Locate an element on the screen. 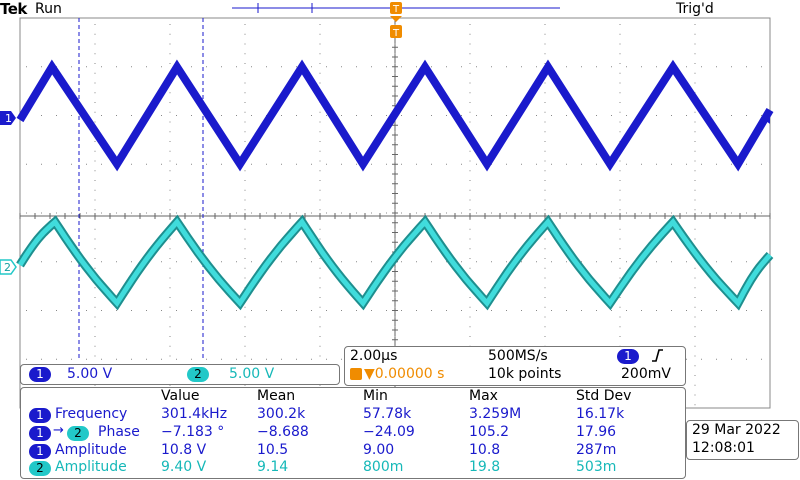 The width and height of the screenshot is (800, 480). source-badge: 2 is located at coordinates (40, 468).